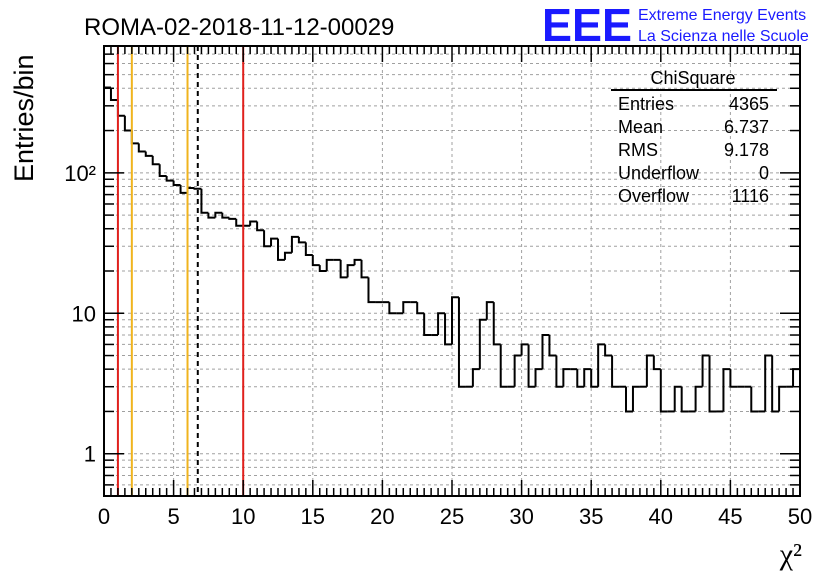 The image size is (836, 572). I want to click on stats-value-entries: 4365, so click(749, 104).